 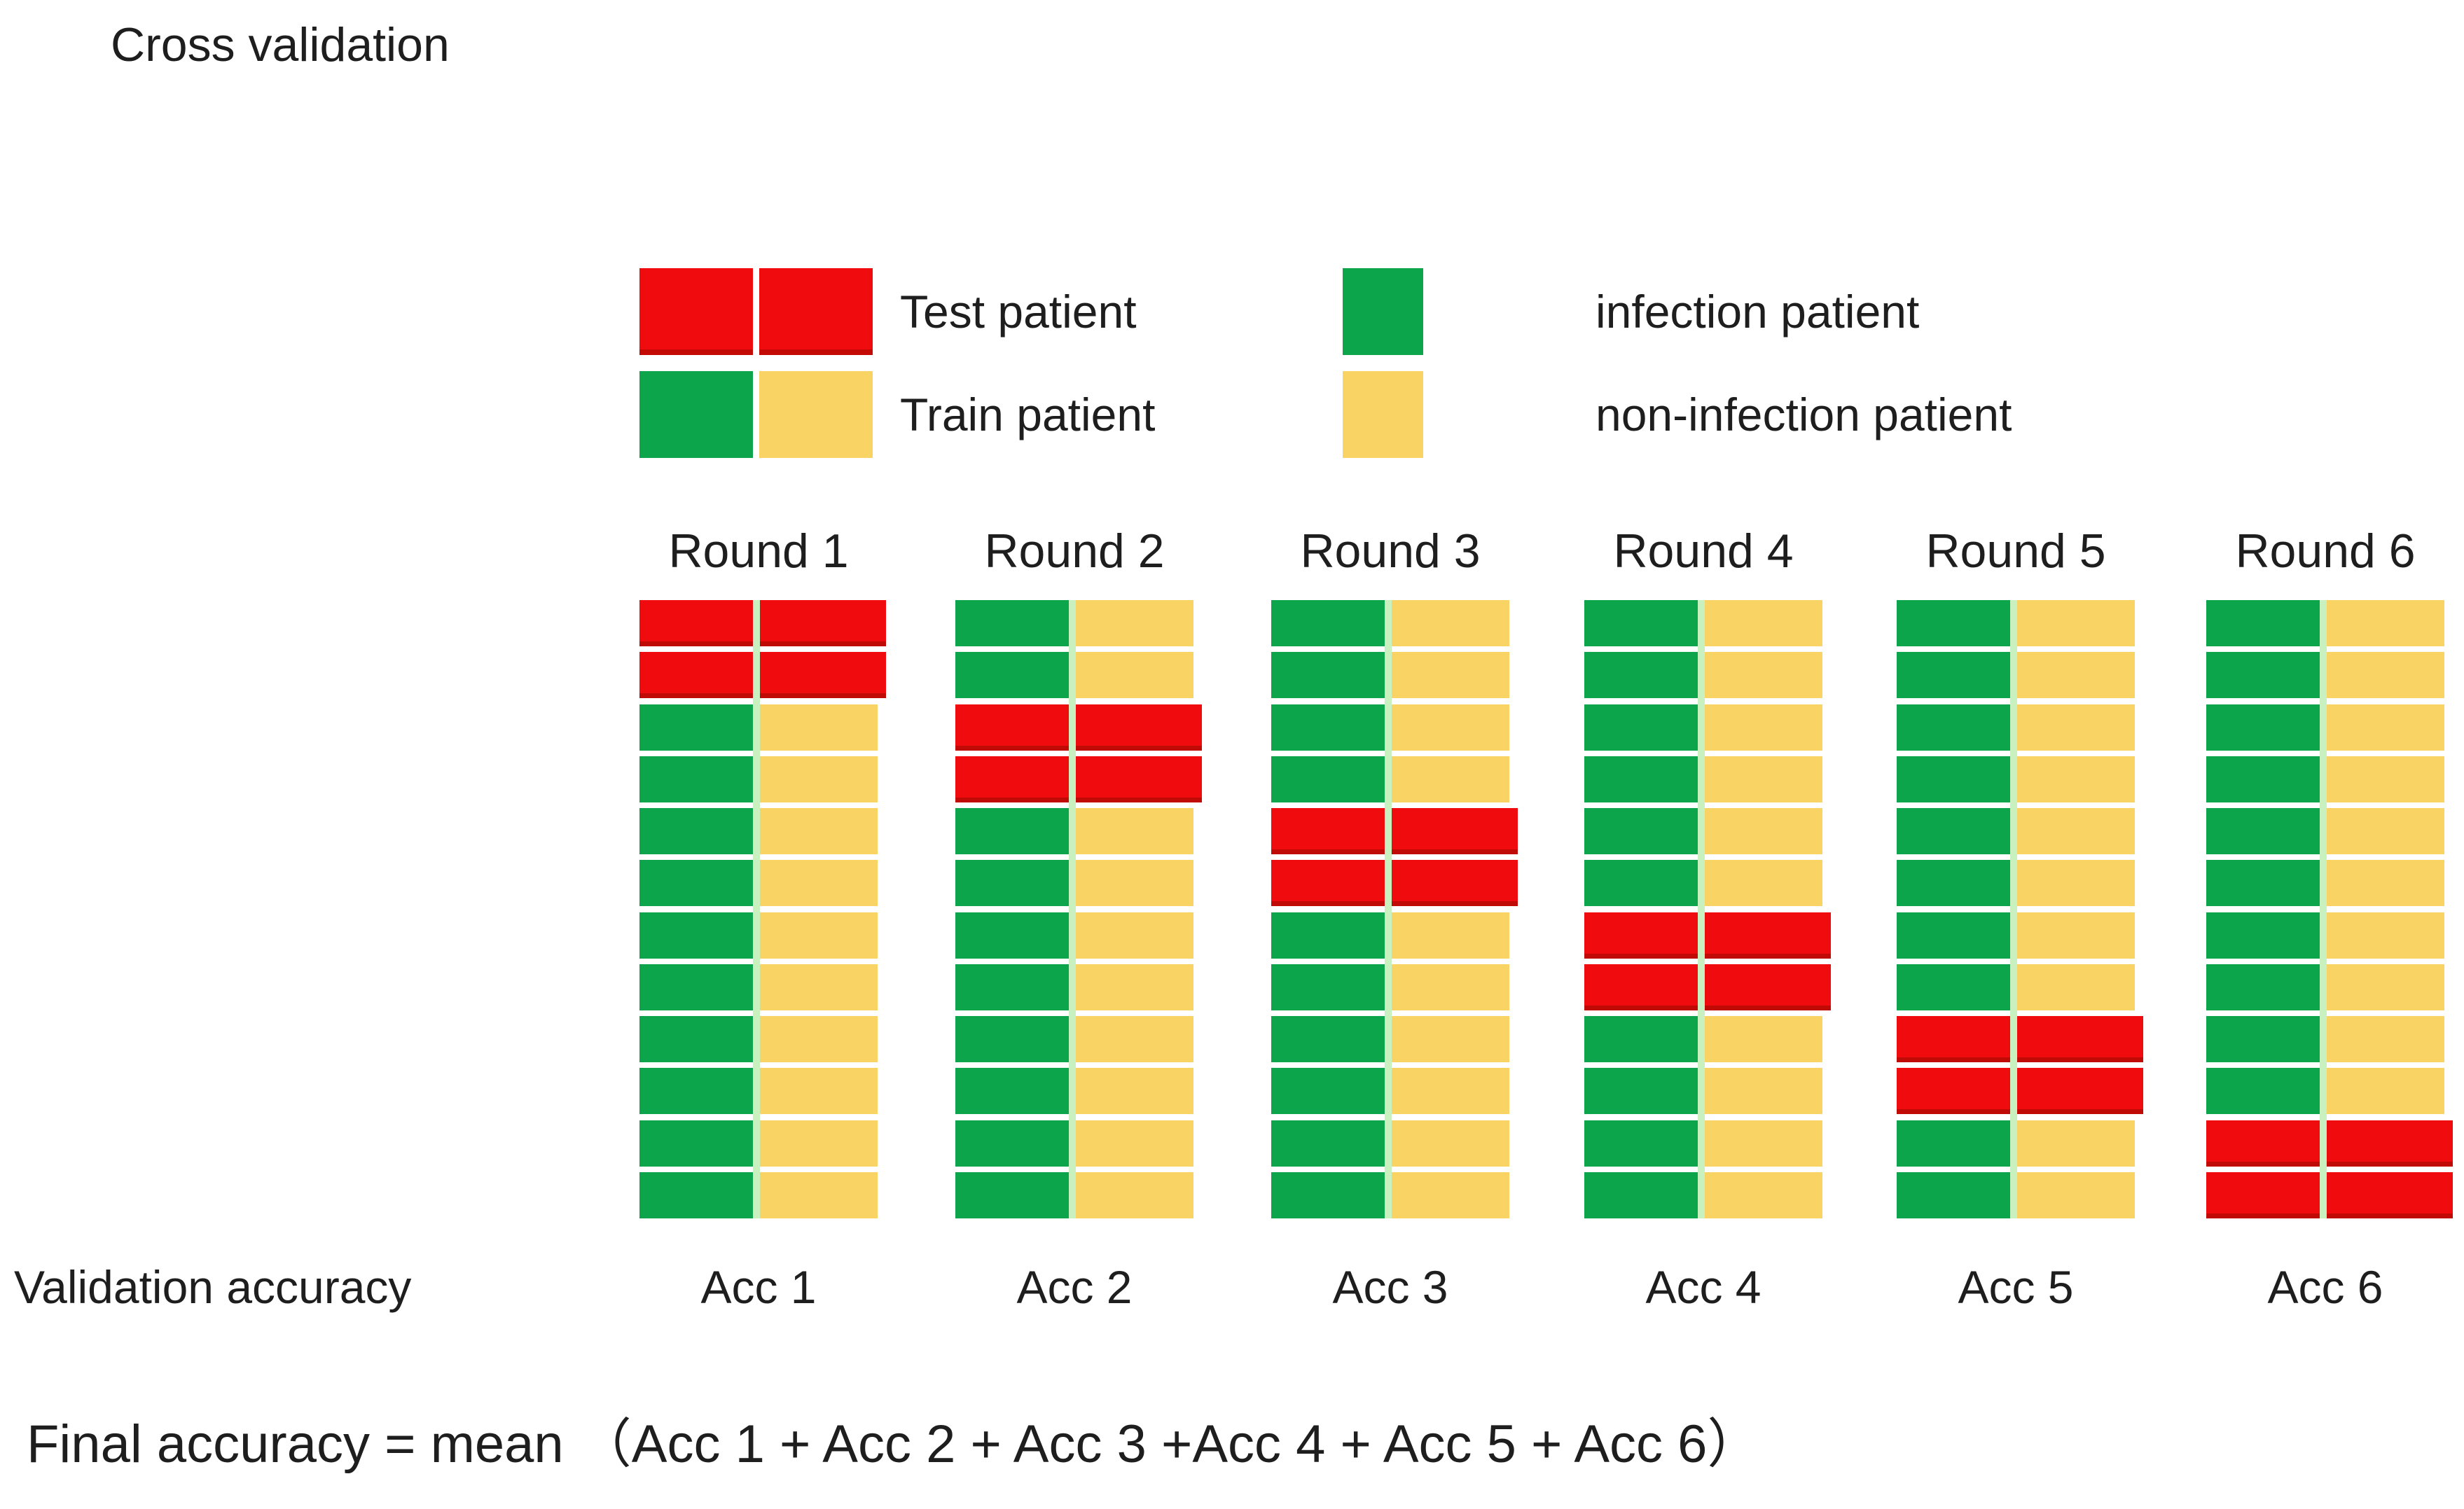 I want to click on round-label: Round 6, so click(x=2325, y=551).